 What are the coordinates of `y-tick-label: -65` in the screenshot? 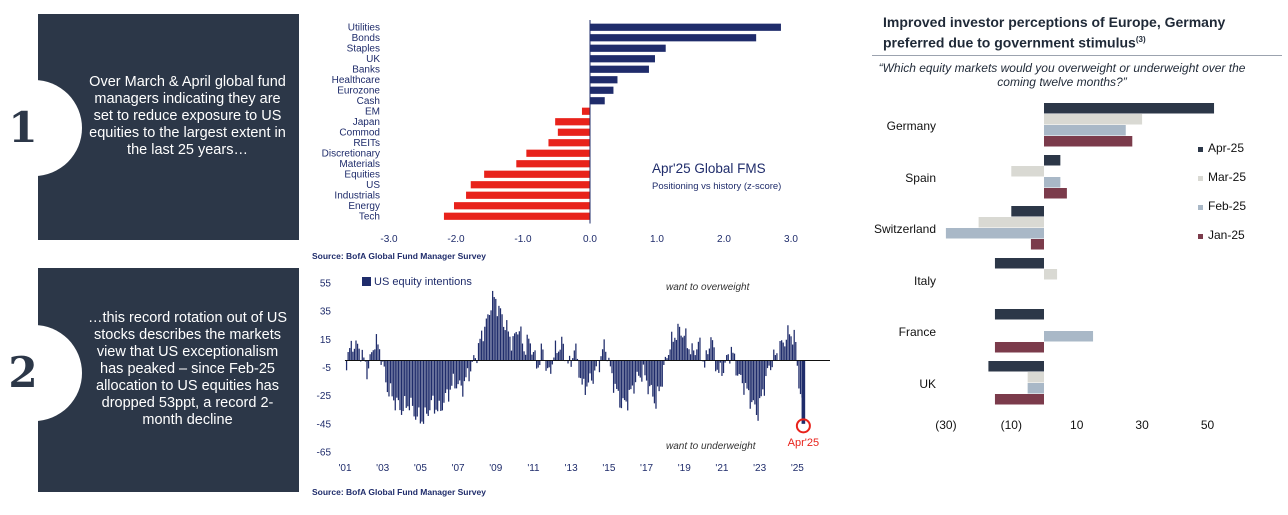 It's located at (324, 453).